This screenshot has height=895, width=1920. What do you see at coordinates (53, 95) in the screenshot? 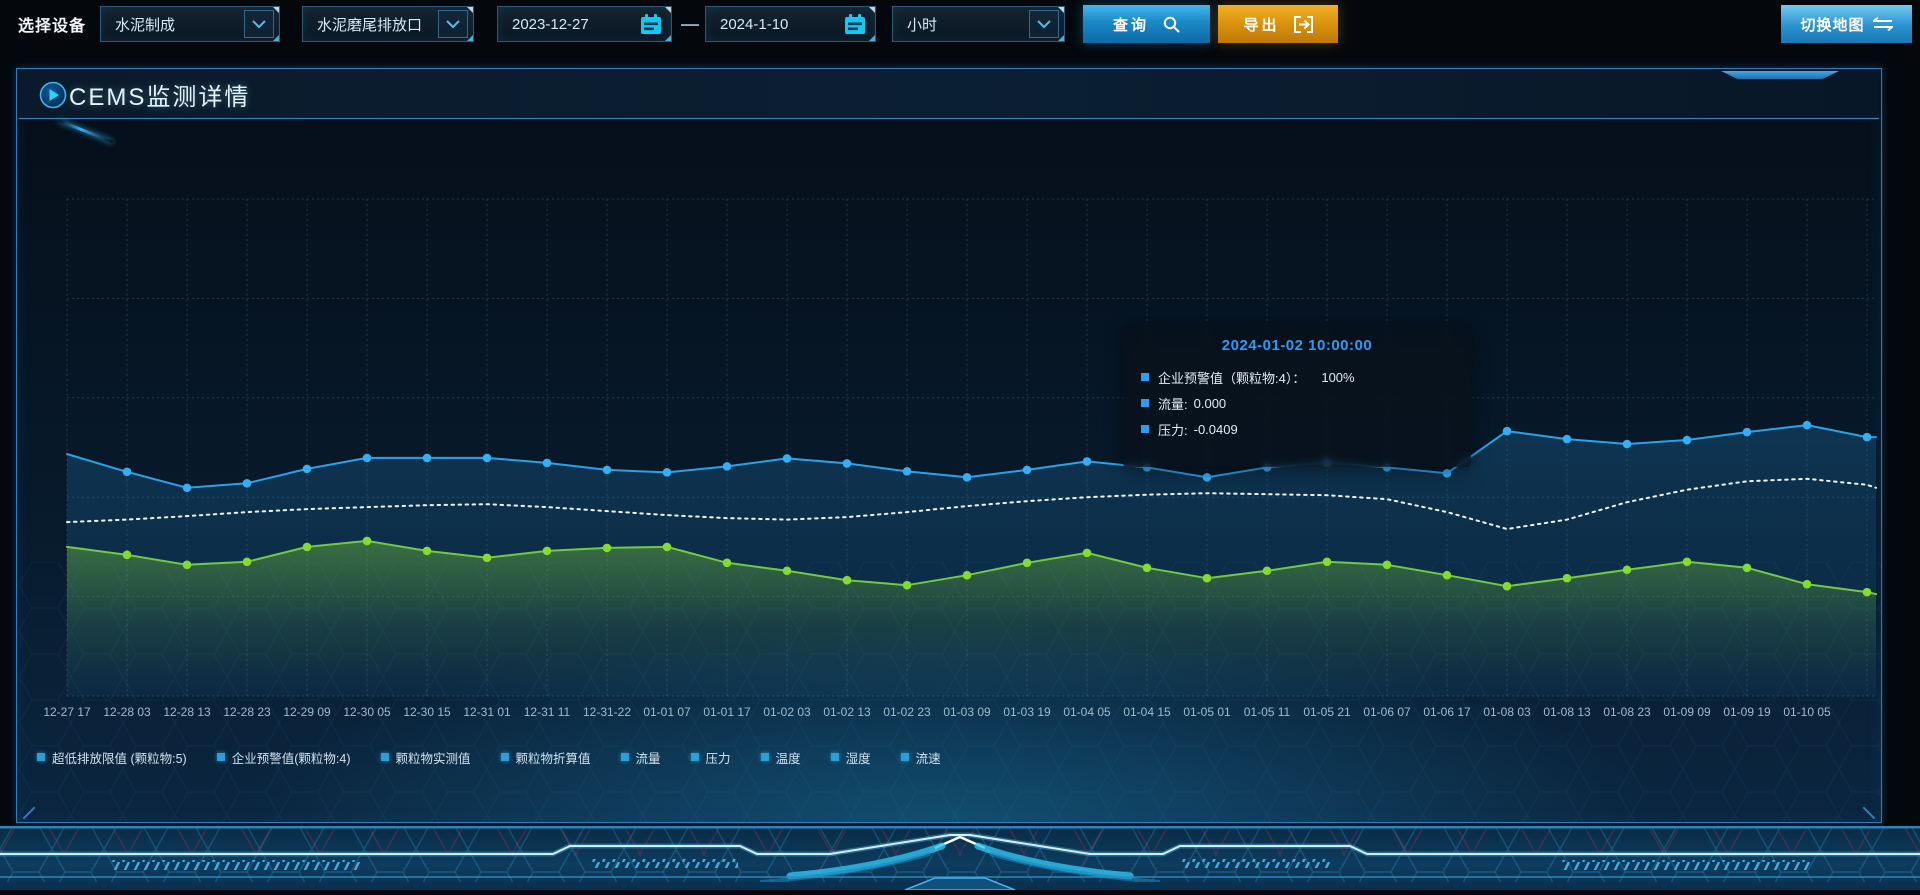
I see `play-icon` at bounding box center [53, 95].